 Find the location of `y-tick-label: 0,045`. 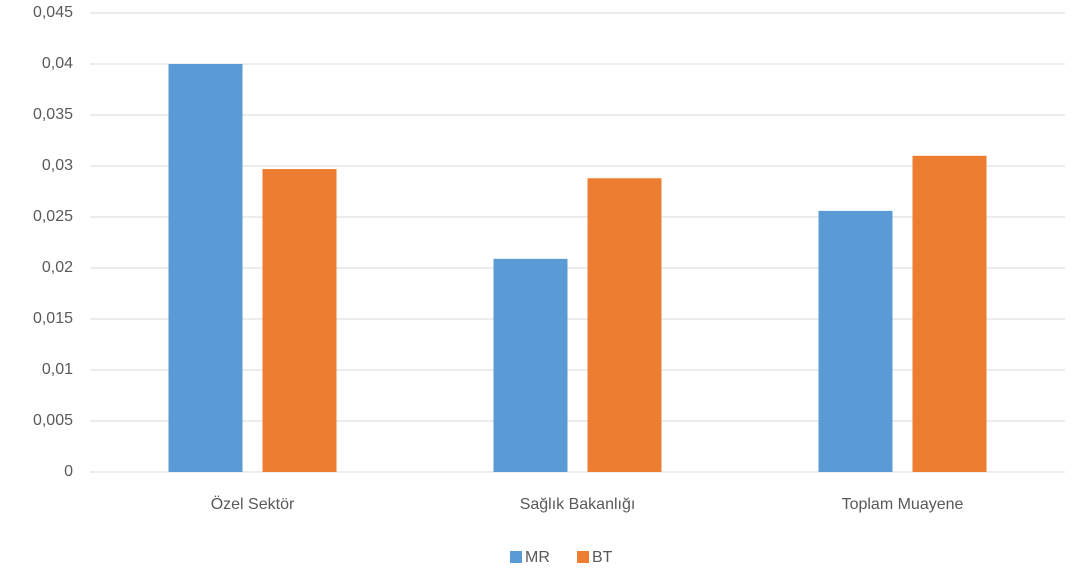

y-tick-label: 0,045 is located at coordinates (53, 12).